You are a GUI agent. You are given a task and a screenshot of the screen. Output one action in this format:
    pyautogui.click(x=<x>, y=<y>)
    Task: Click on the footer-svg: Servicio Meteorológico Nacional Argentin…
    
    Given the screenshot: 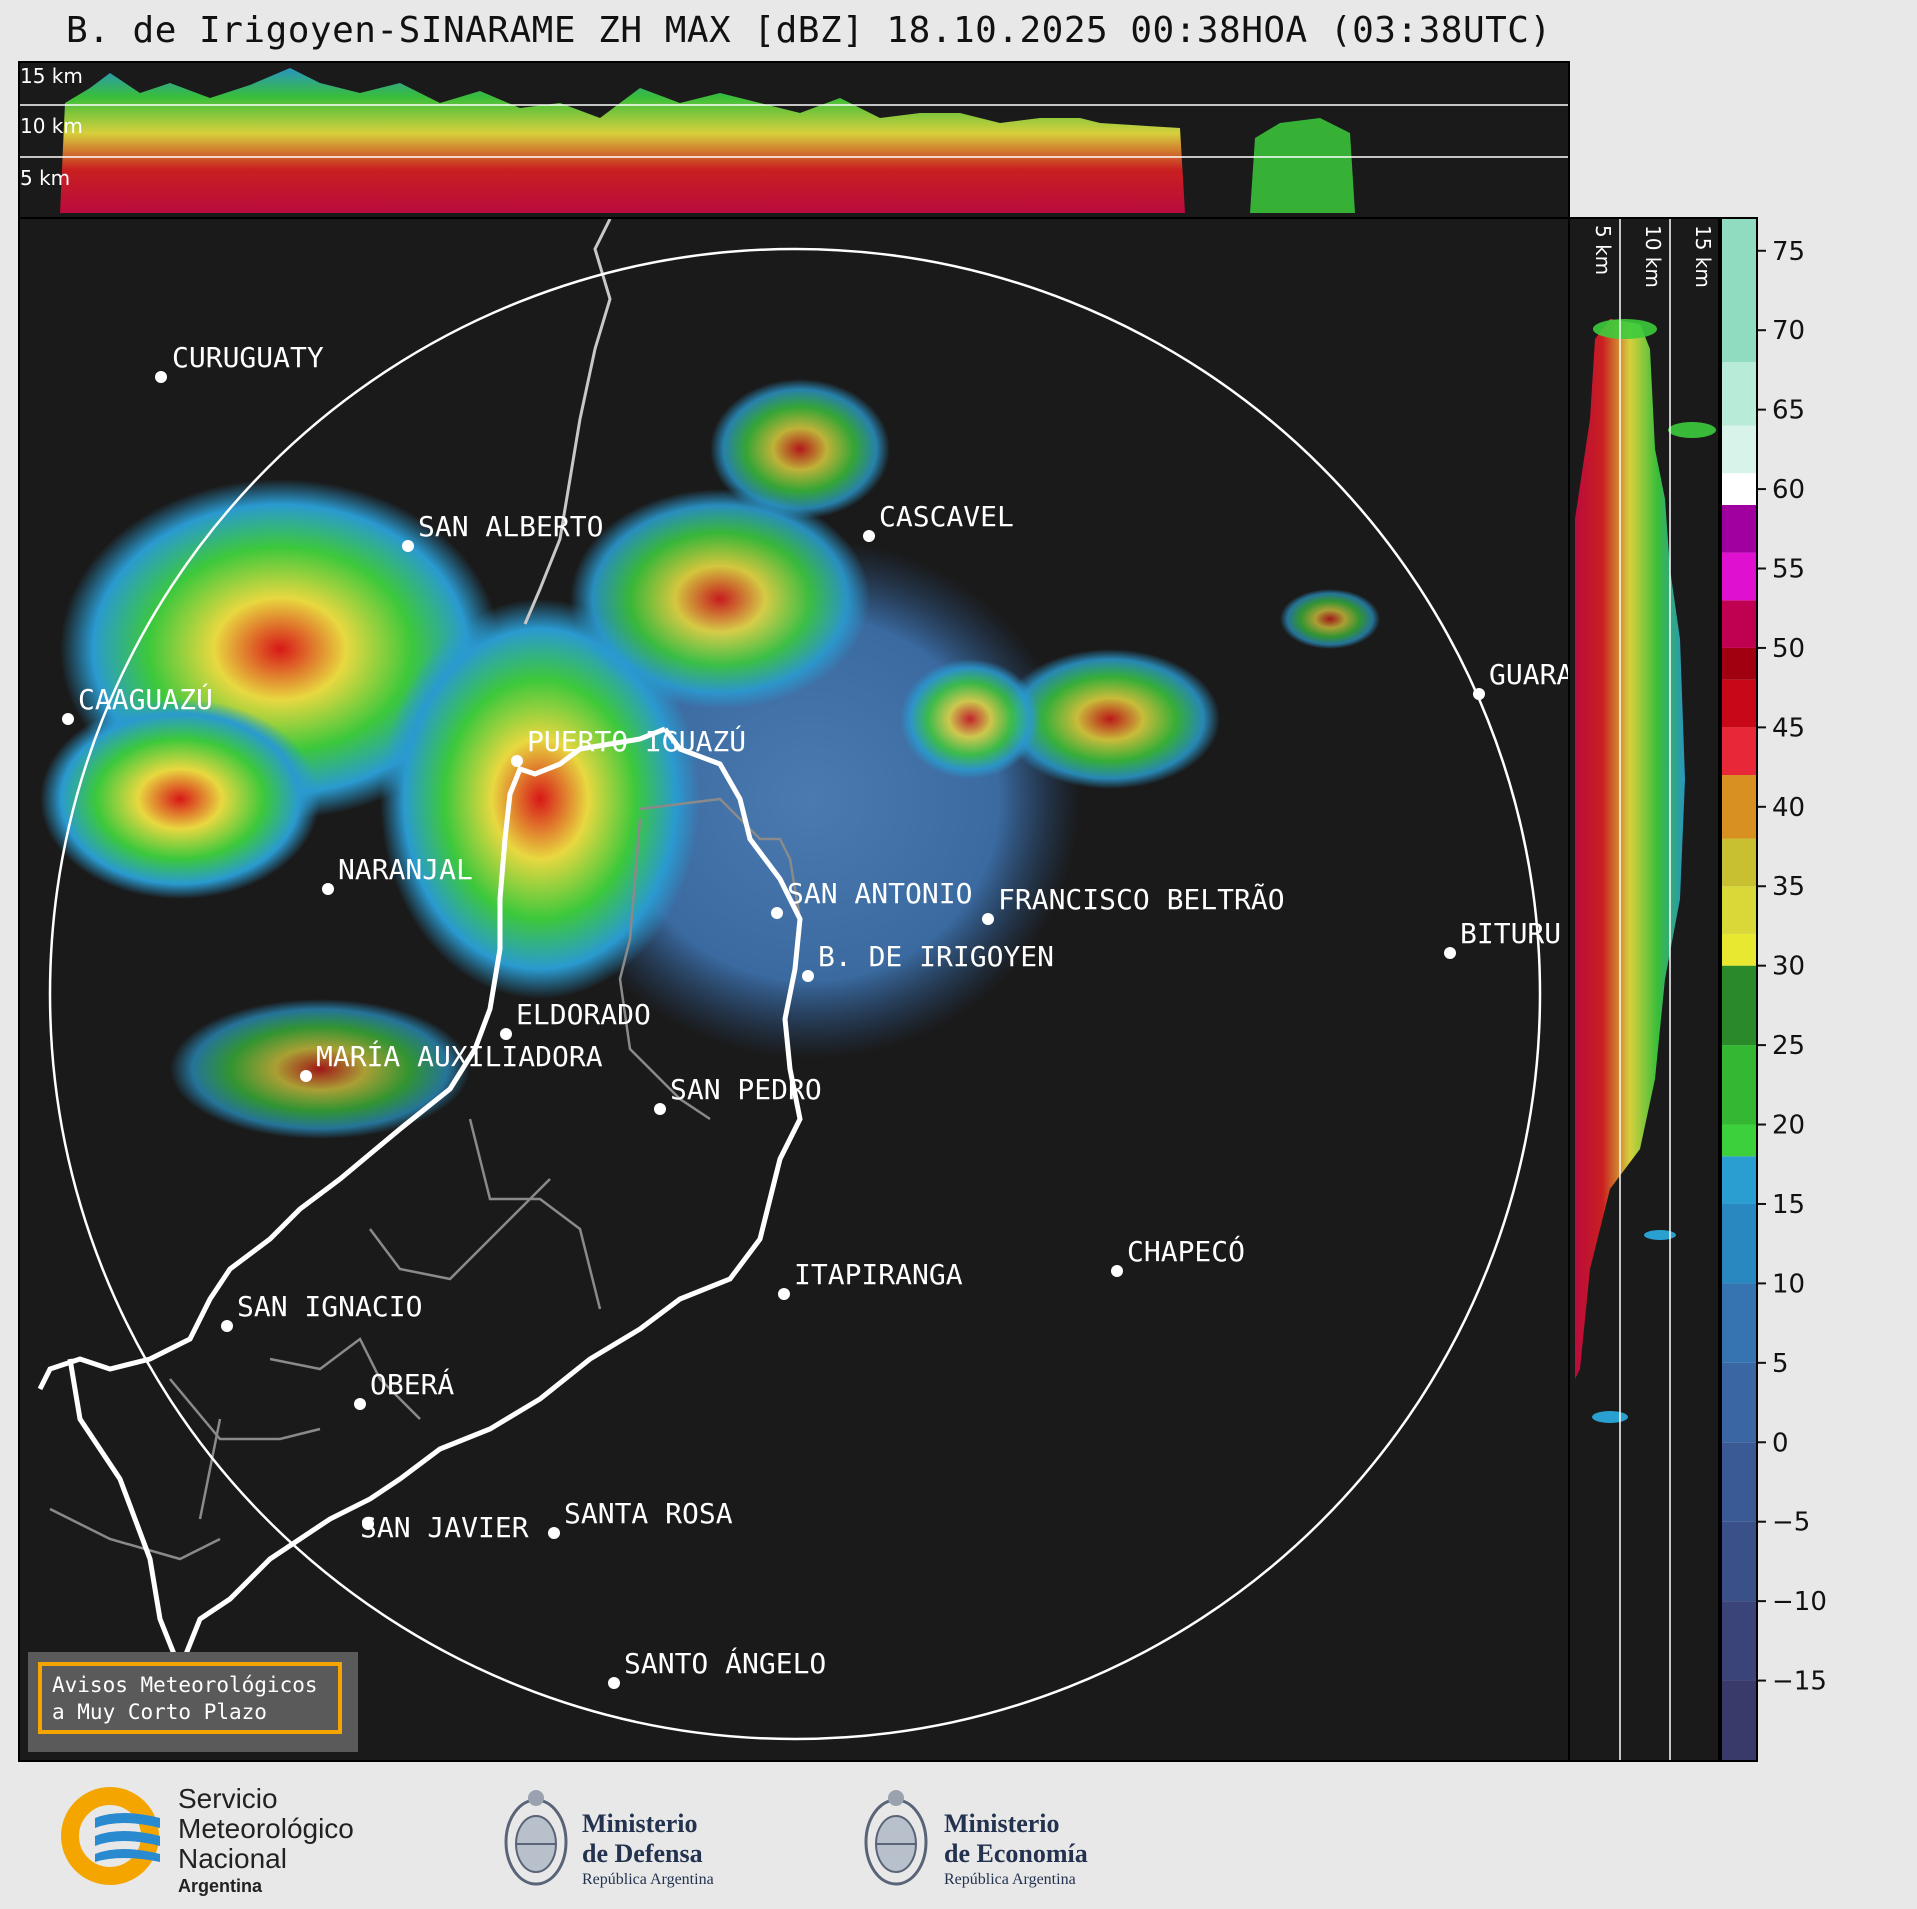 What is the action you would take?
    pyautogui.click(x=574, y=1839)
    